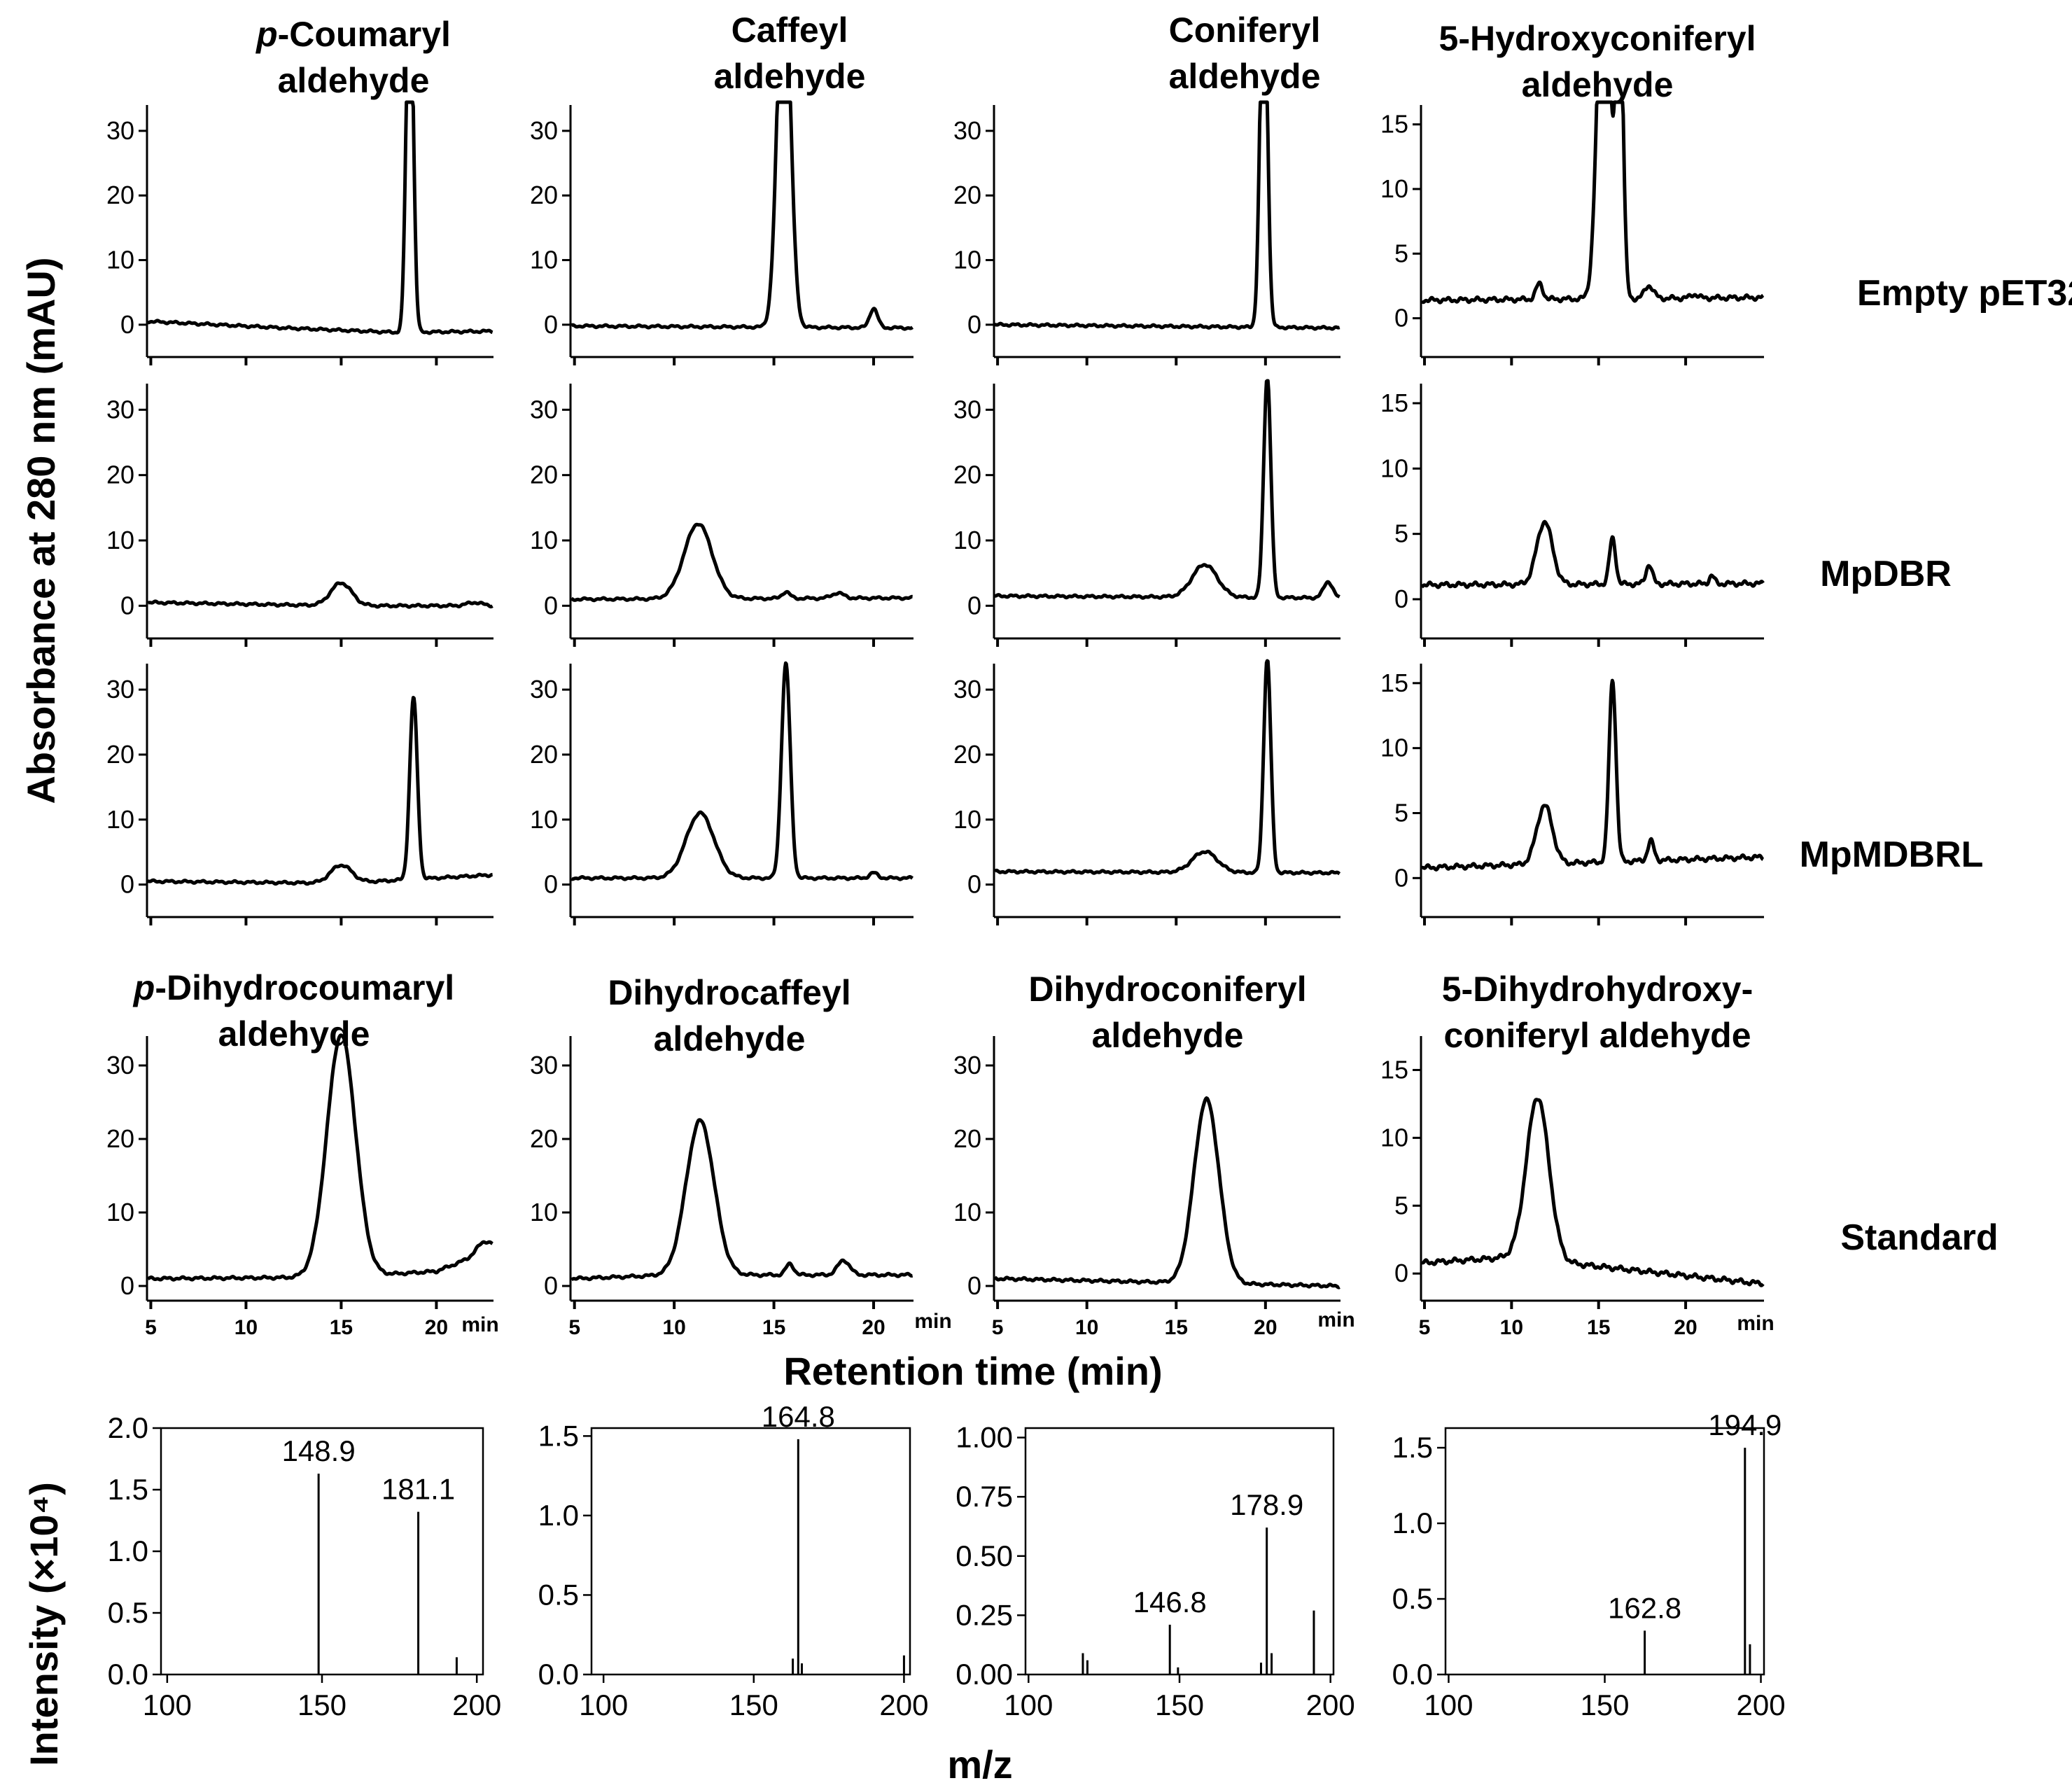  Describe the element at coordinates (932, 1322) in the screenshot. I see `min-unit-2: min` at that location.